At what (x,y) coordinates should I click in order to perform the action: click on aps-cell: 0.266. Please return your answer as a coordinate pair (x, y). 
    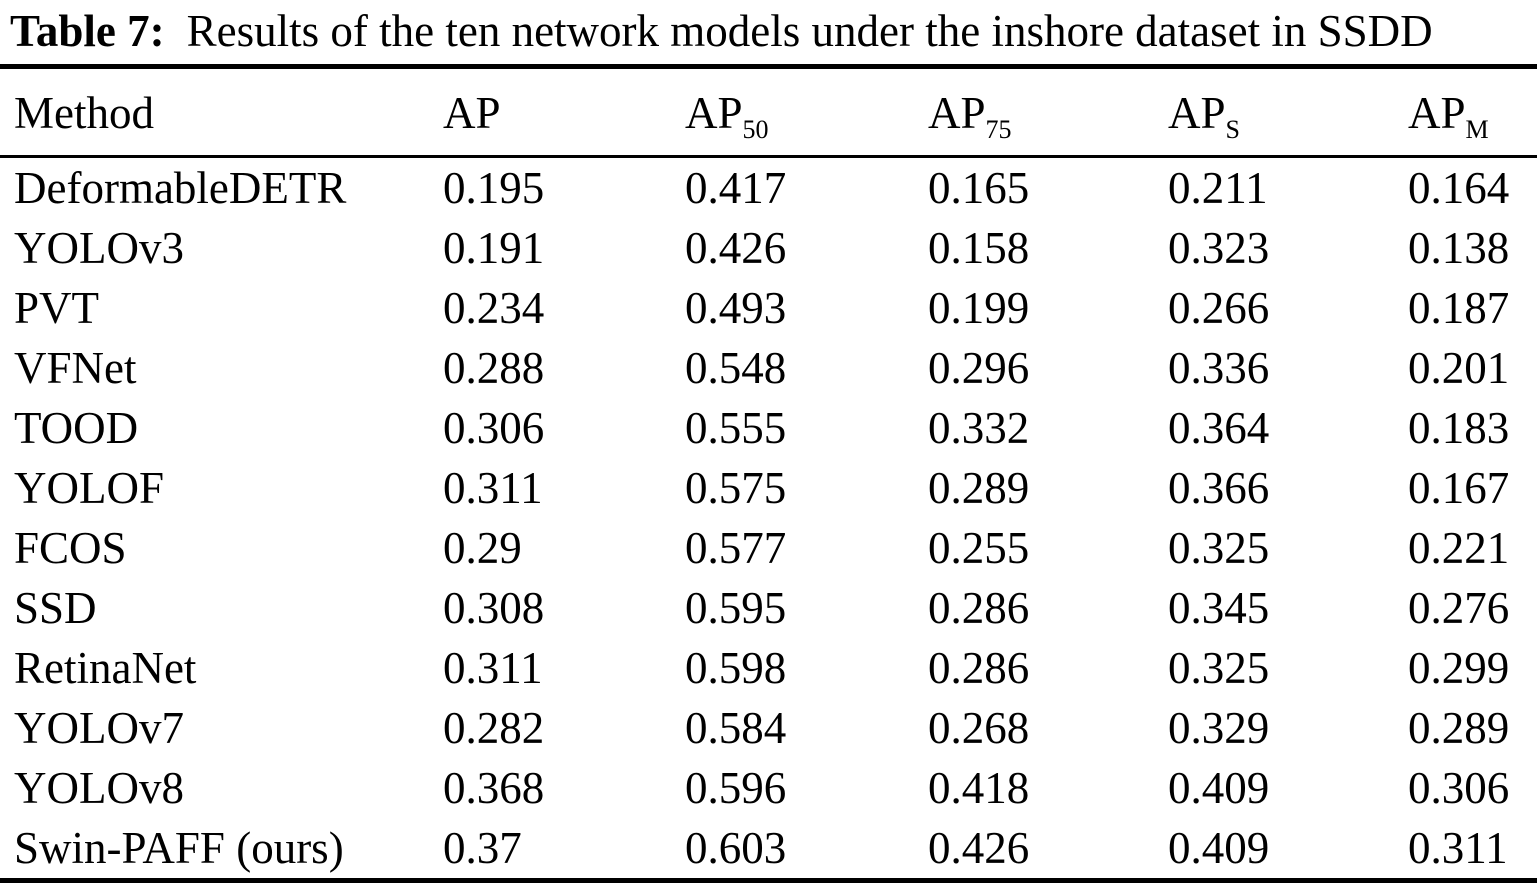
    Looking at the image, I should click on (1219, 307).